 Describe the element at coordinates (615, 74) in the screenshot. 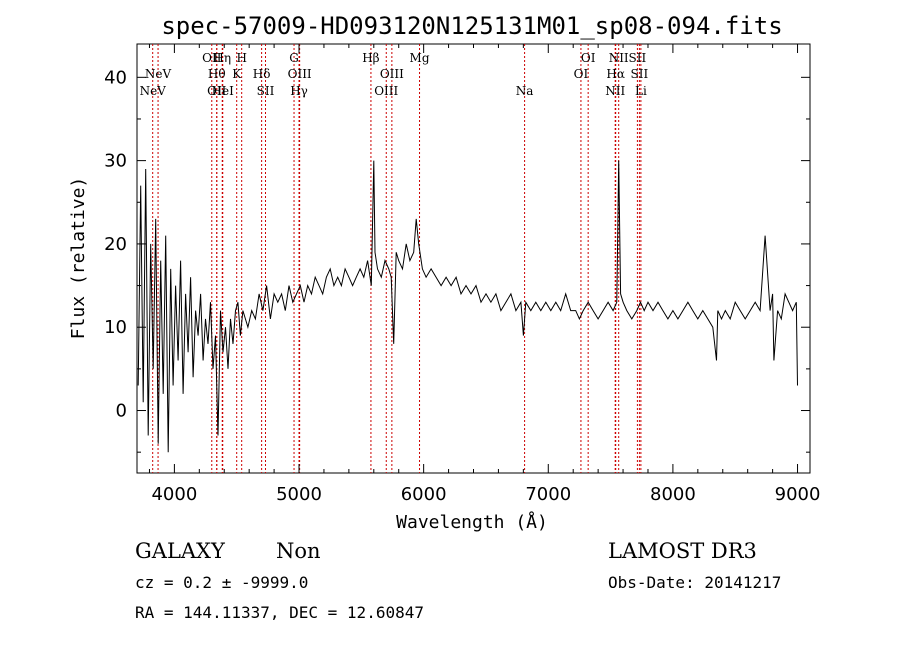

I see `emission-line-label: Hα` at that location.